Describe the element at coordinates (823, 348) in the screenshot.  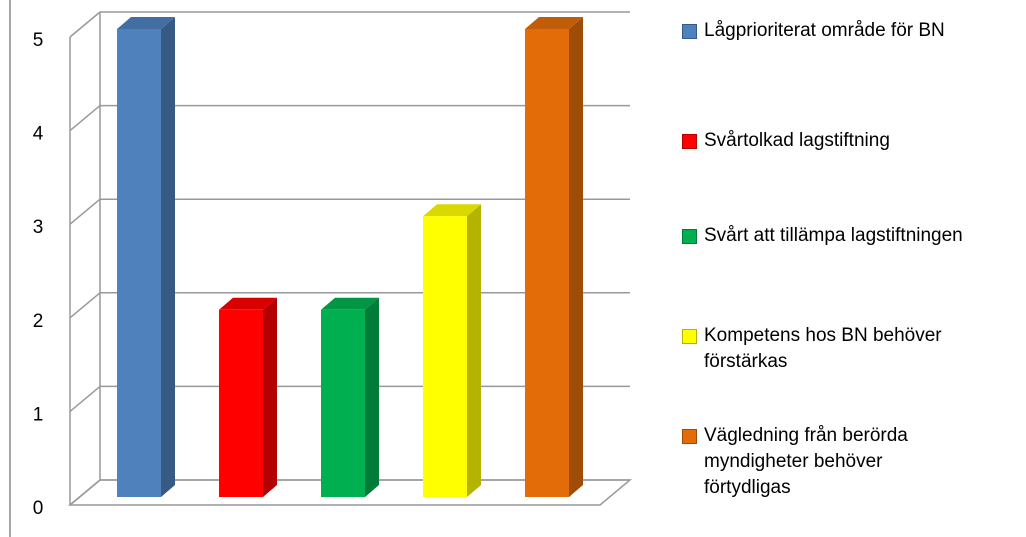
I see `legend-label: Kompetens hos BN behöver förstärkas` at that location.